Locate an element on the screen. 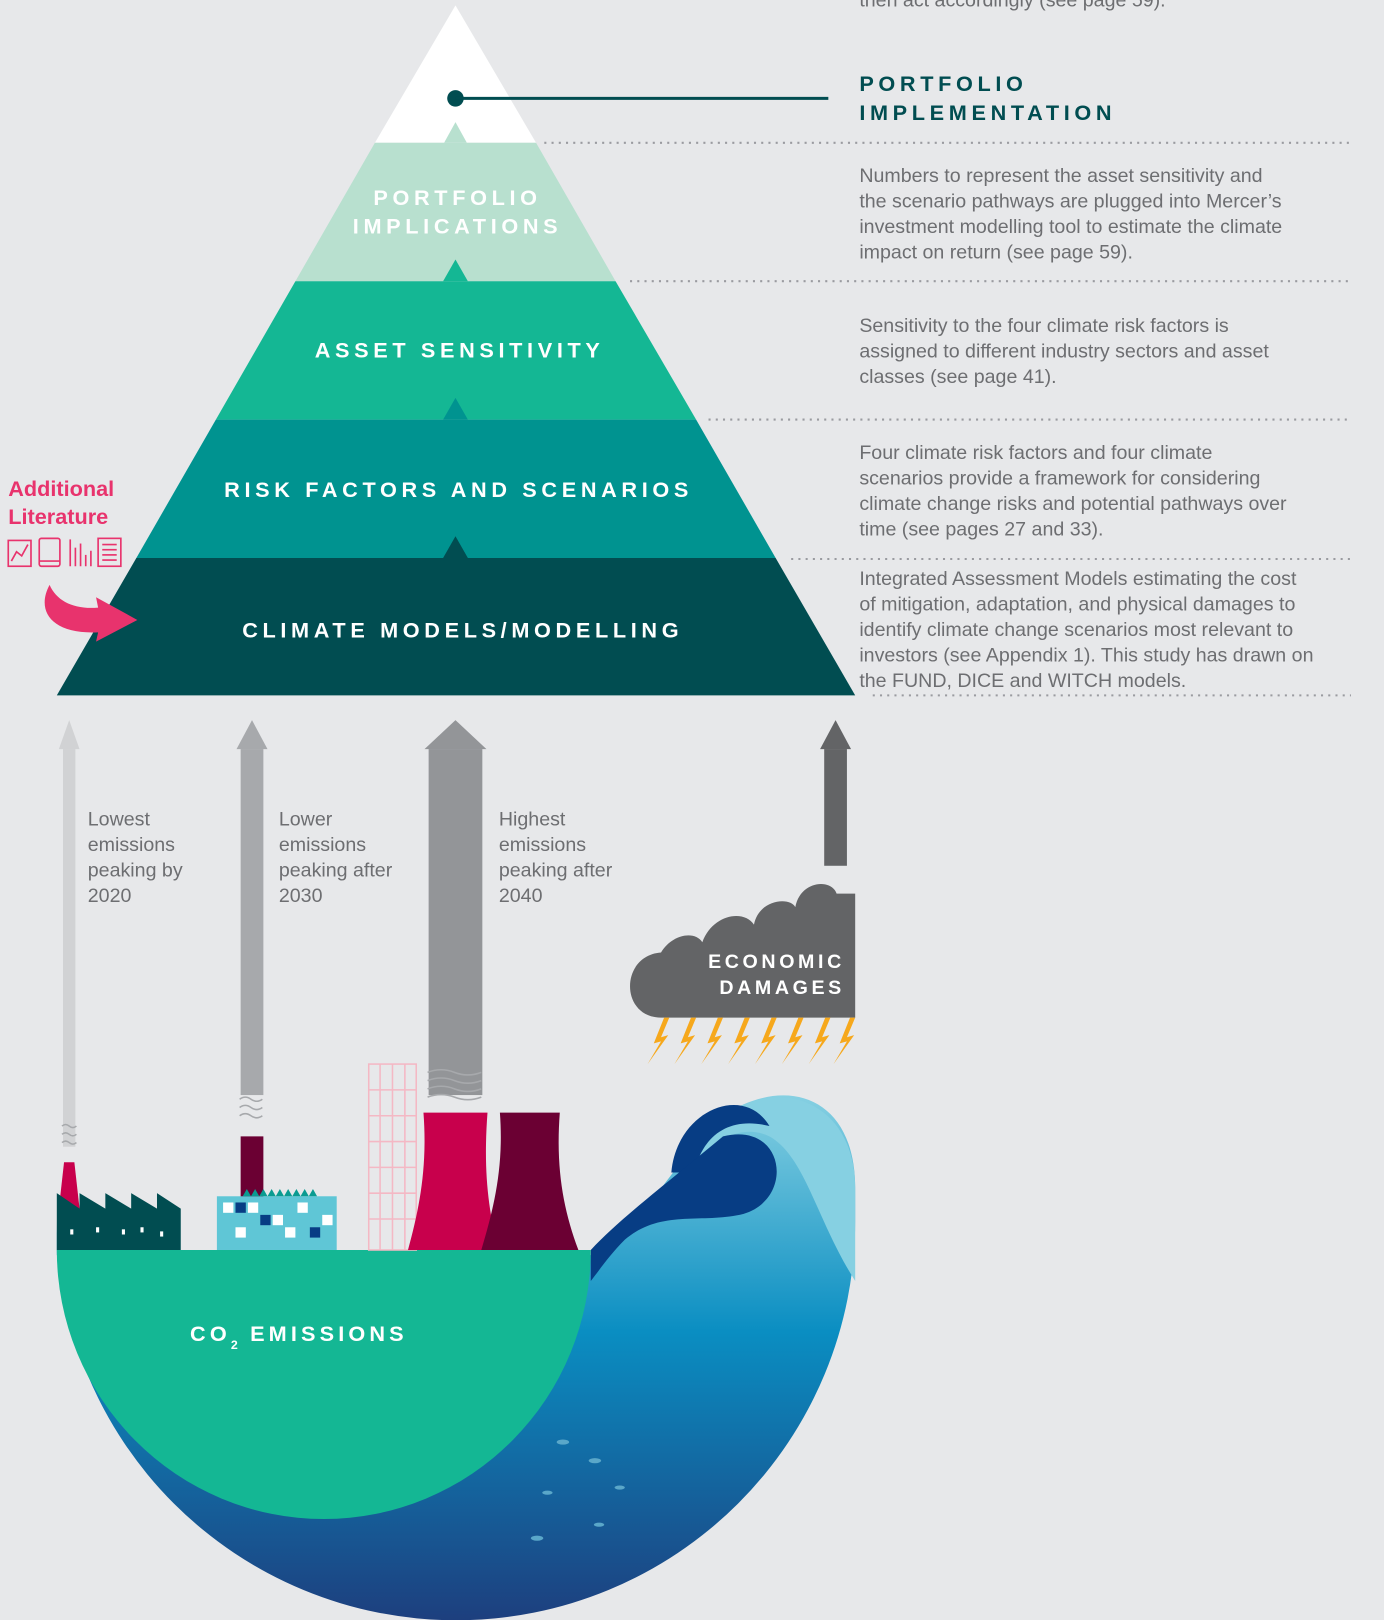 This screenshot has width=1384, height=1620. arrow-label: 2040 is located at coordinates (521, 896).